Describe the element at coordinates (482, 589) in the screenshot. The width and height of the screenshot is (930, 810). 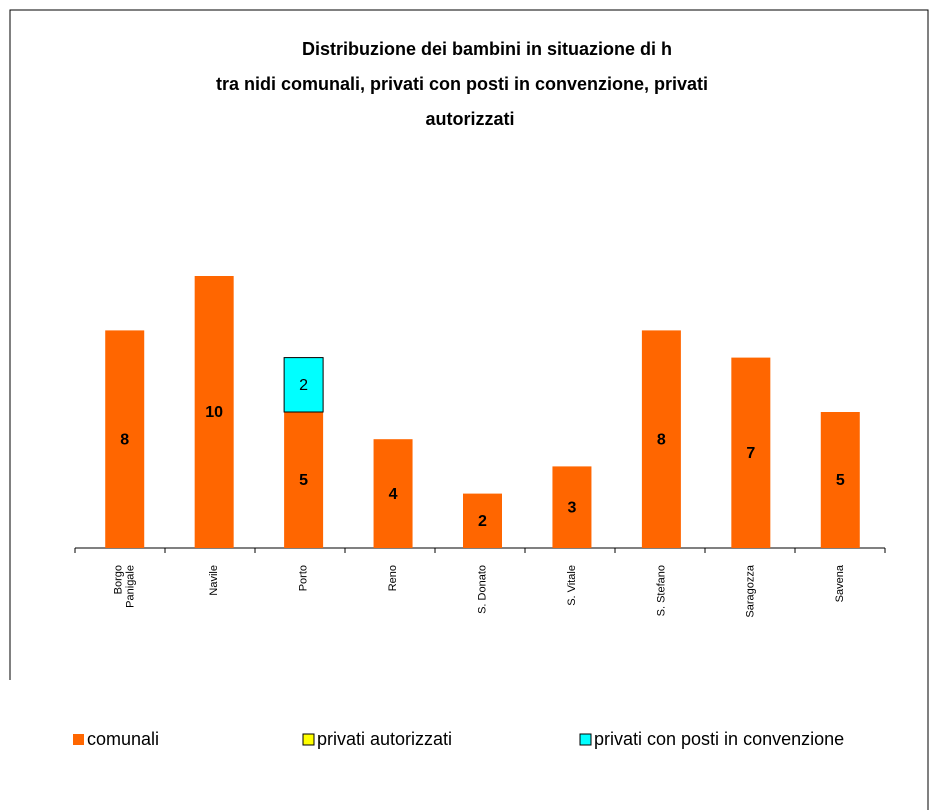
I see `x-tick-label: S. Donato` at that location.